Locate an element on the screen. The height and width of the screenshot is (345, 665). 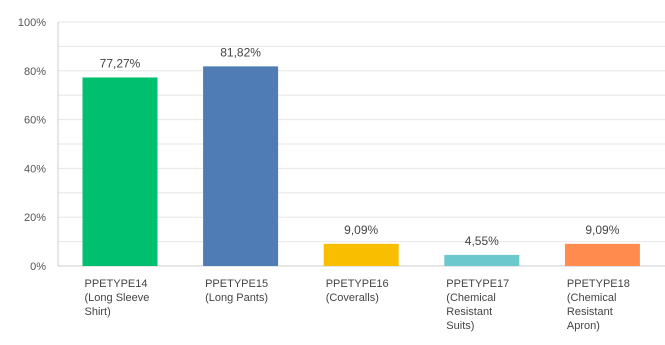
y-tick-label: 40% is located at coordinates (35, 169).